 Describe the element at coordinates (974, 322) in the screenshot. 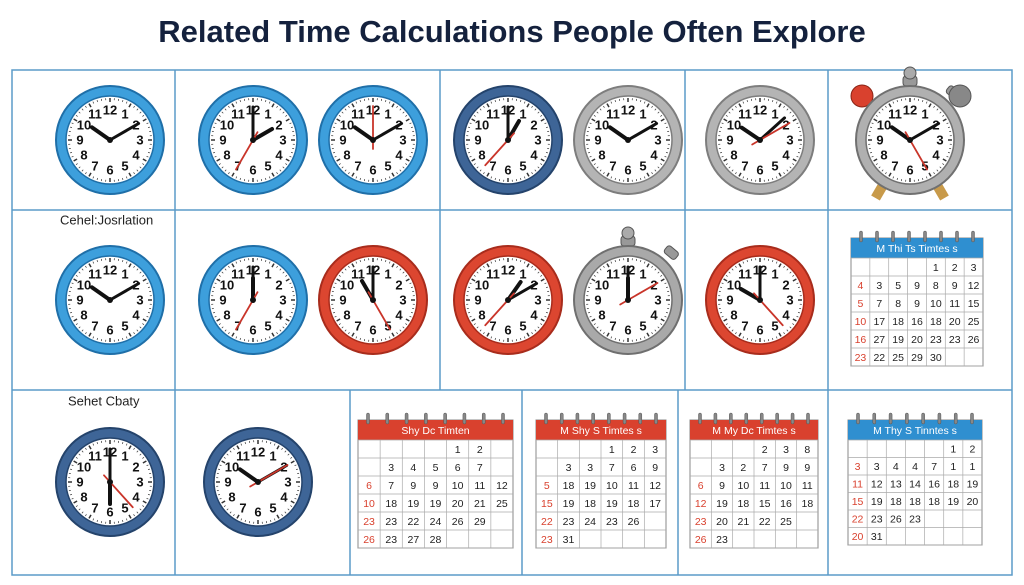

I see `calendar-day: 25` at that location.